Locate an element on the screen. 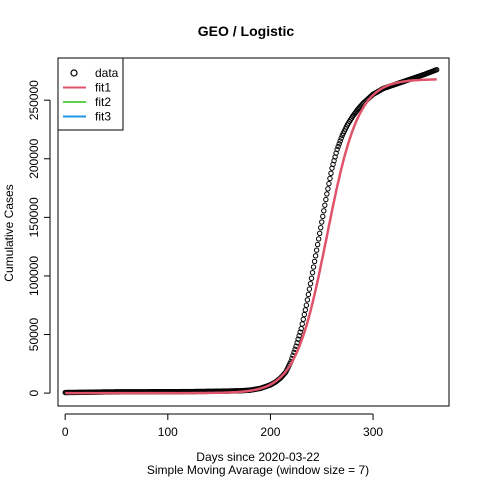 The image size is (480, 480). legend-label-fit1: fit1 is located at coordinates (103, 88).